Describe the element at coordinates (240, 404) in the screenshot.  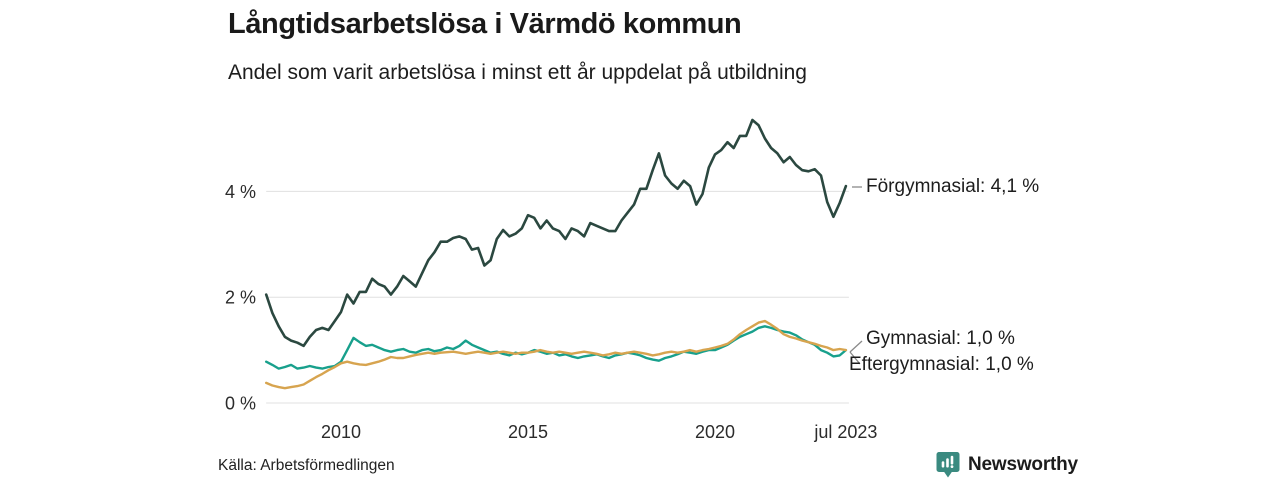
I see `y-tick-label: 0 %` at that location.